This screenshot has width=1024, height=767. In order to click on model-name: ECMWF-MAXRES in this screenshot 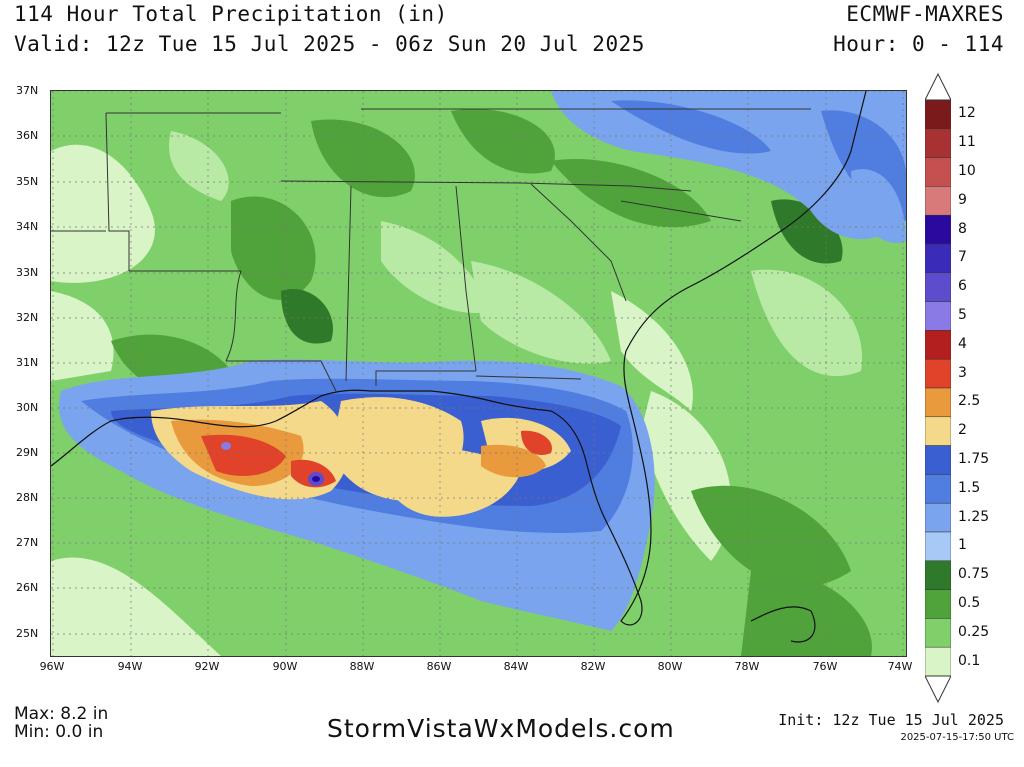, I will do `click(925, 14)`.